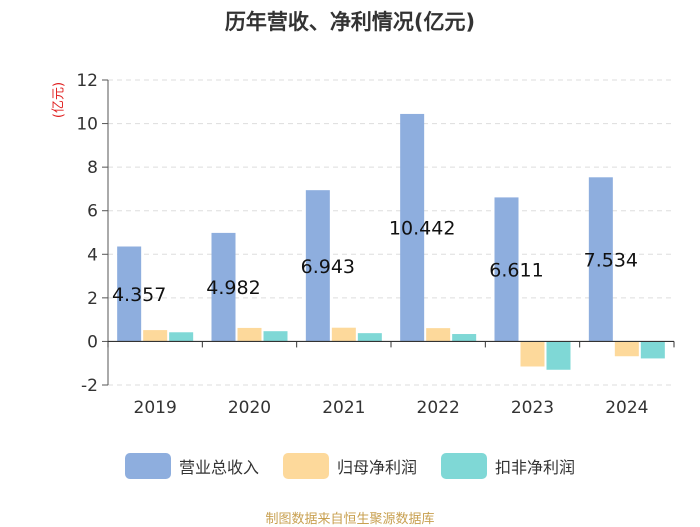  What do you see at coordinates (652, 350) in the screenshot?
I see `bar-2-2024` at bounding box center [652, 350].